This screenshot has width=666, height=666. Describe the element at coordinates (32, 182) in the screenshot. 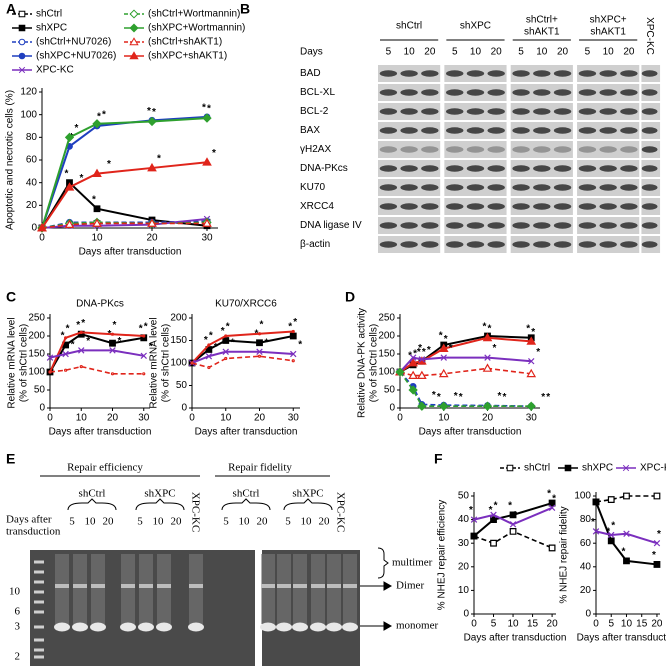

I see `y-tick-label: 40` at that location.